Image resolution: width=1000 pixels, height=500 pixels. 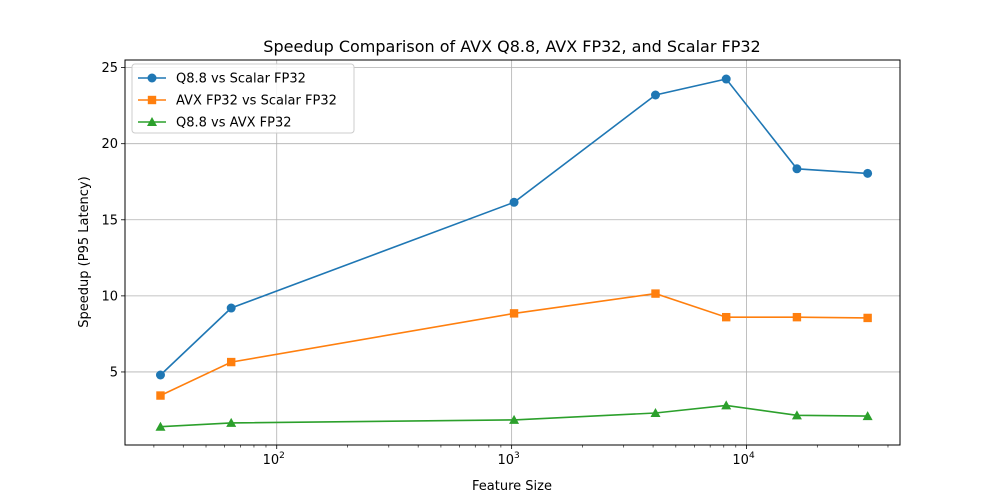 I want to click on legend-entry: AVX FP32 vs Scalar FP32, so click(x=237, y=101).